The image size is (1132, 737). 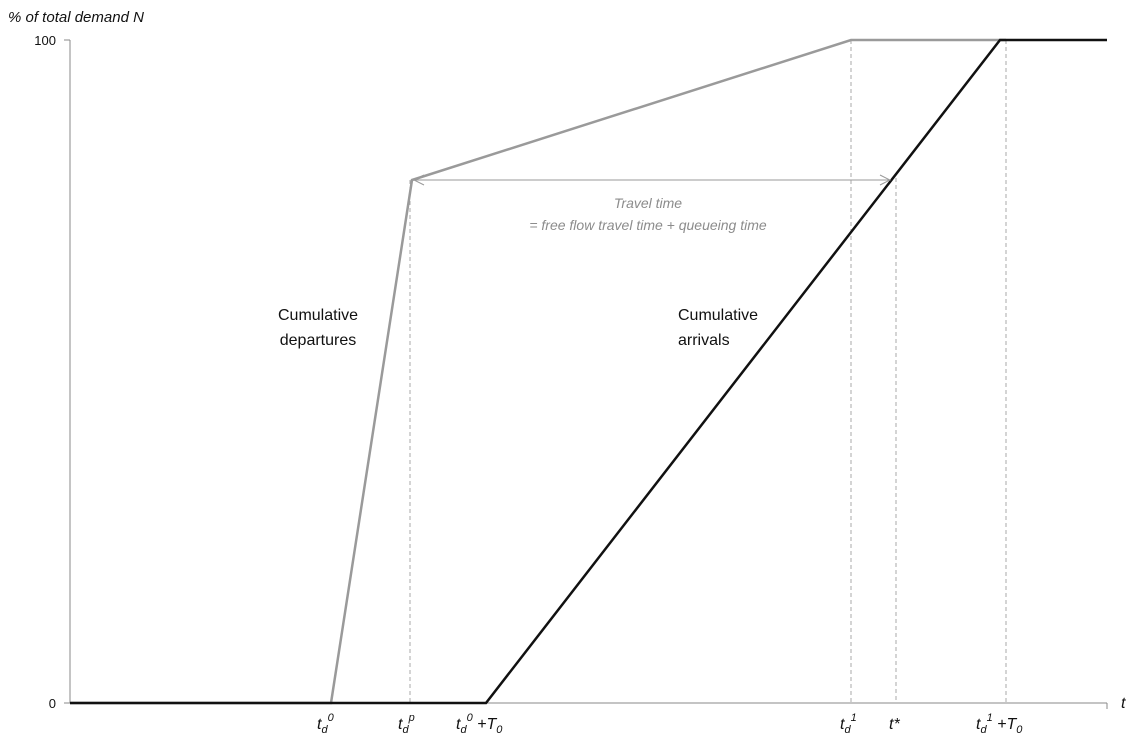 I want to click on y-tick-label-100: 100, so click(x=45, y=40).